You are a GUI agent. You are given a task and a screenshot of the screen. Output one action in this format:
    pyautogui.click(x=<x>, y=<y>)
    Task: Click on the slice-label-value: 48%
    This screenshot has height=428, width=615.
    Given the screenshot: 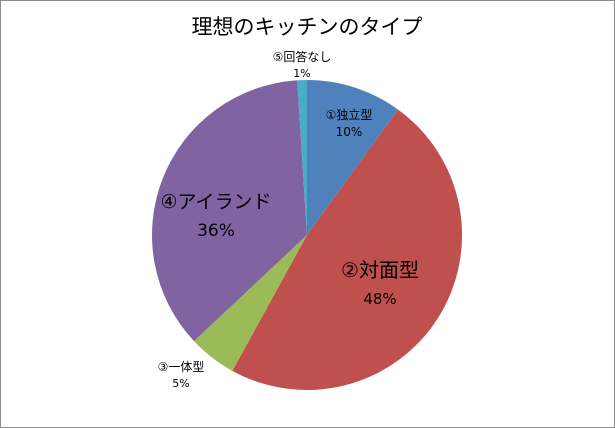 What is the action you would take?
    pyautogui.click(x=379, y=299)
    